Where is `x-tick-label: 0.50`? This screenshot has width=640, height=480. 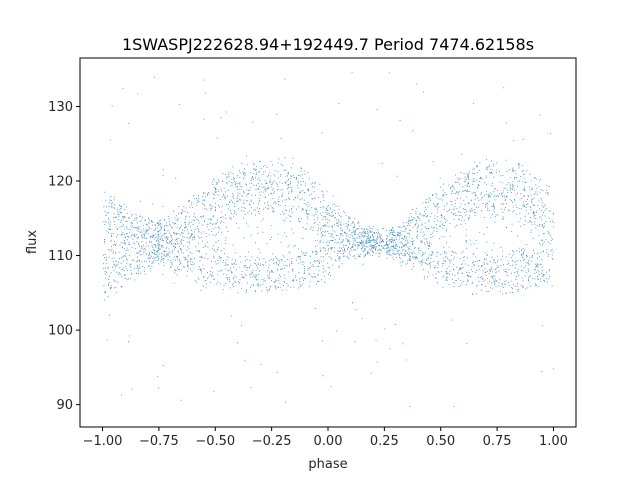
x-tick-label: 0.50 is located at coordinates (440, 441).